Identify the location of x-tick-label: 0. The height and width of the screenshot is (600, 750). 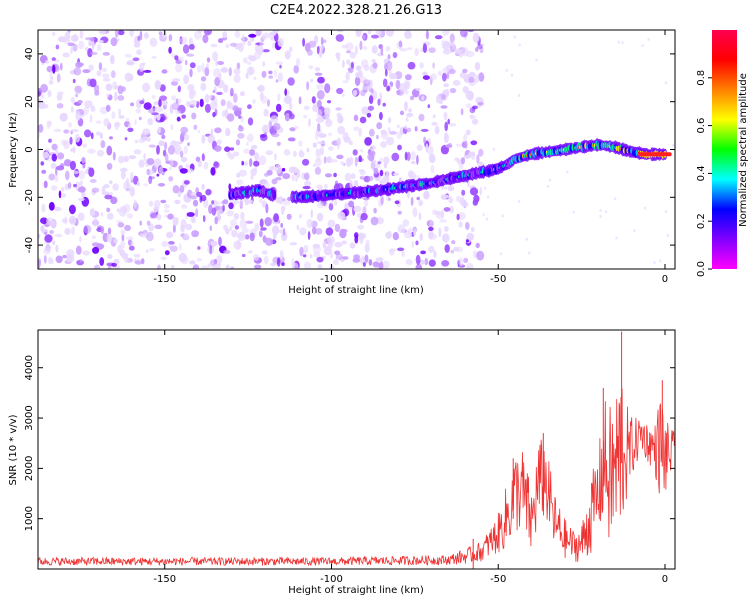
(665, 279).